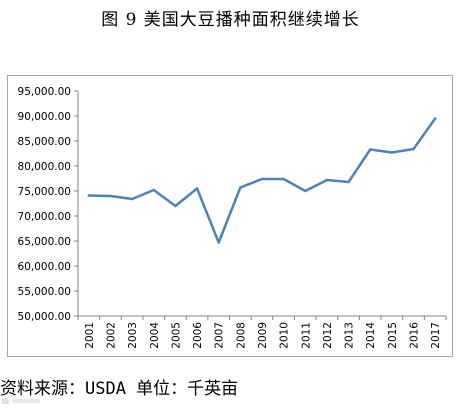 The image size is (461, 408). I want to click on watermark-logo, so click(21, 401).